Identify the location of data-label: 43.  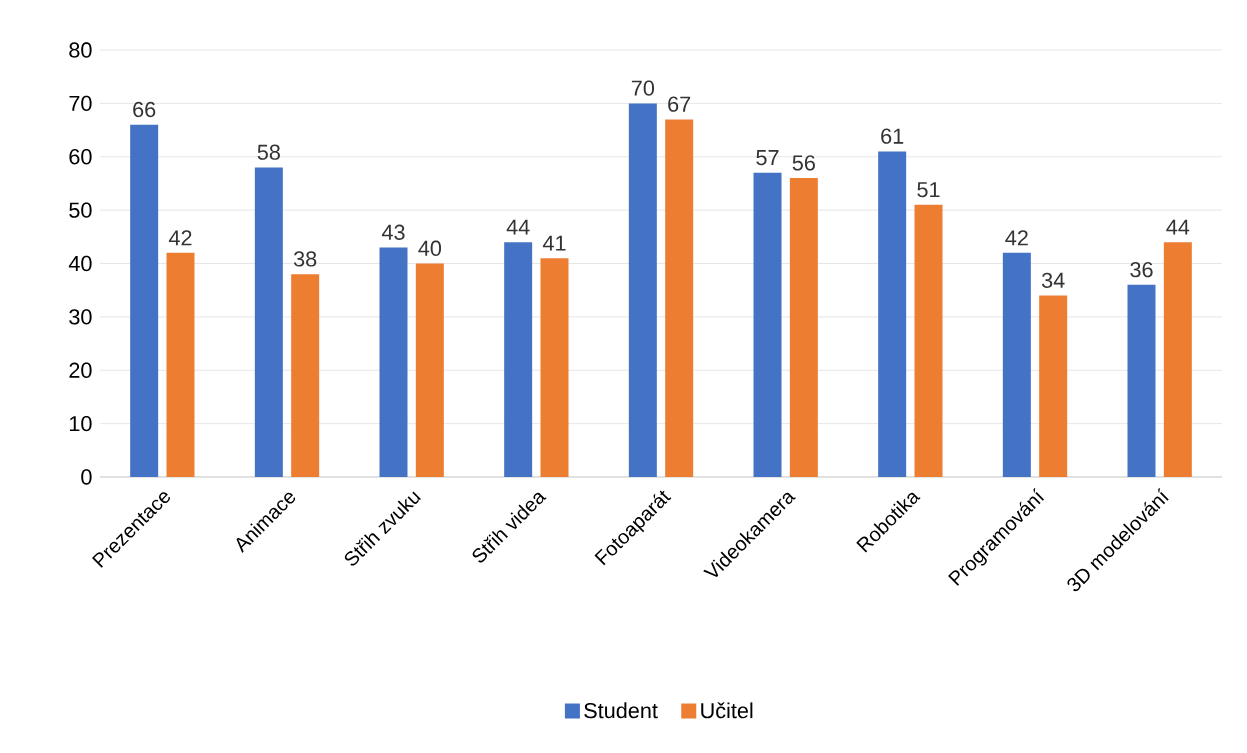
(393, 232).